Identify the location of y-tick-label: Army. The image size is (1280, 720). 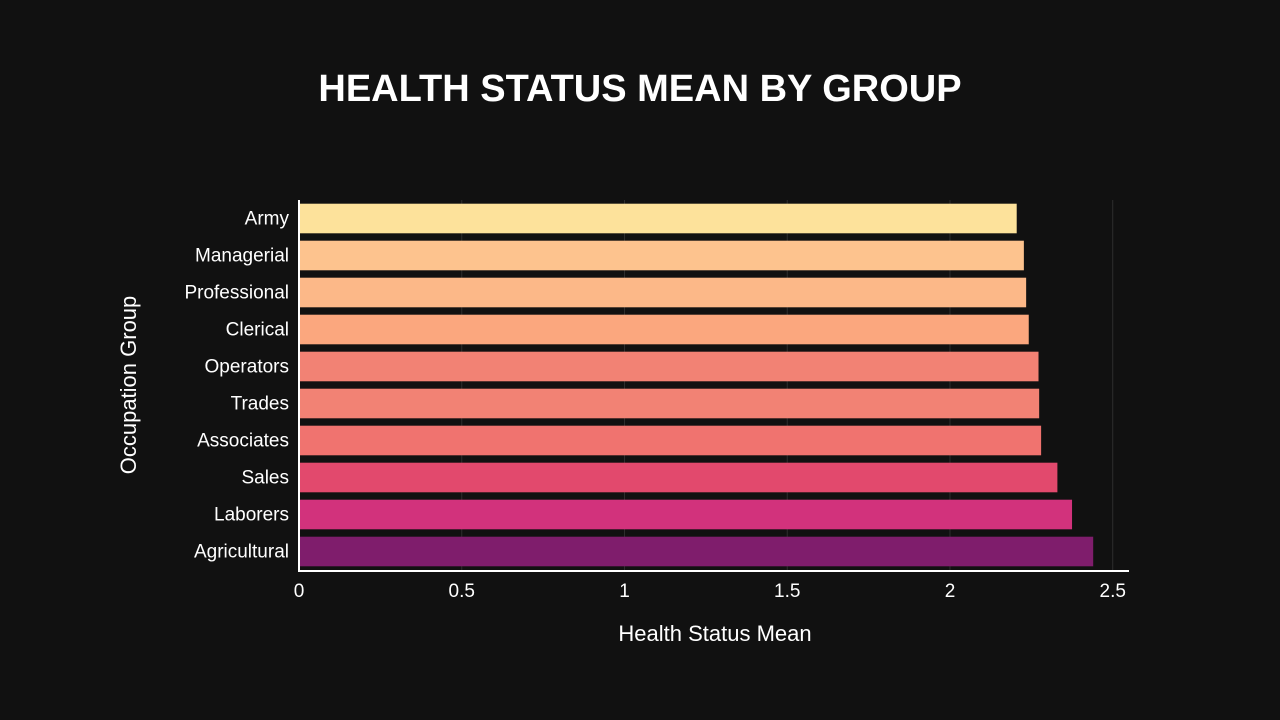
(267, 219).